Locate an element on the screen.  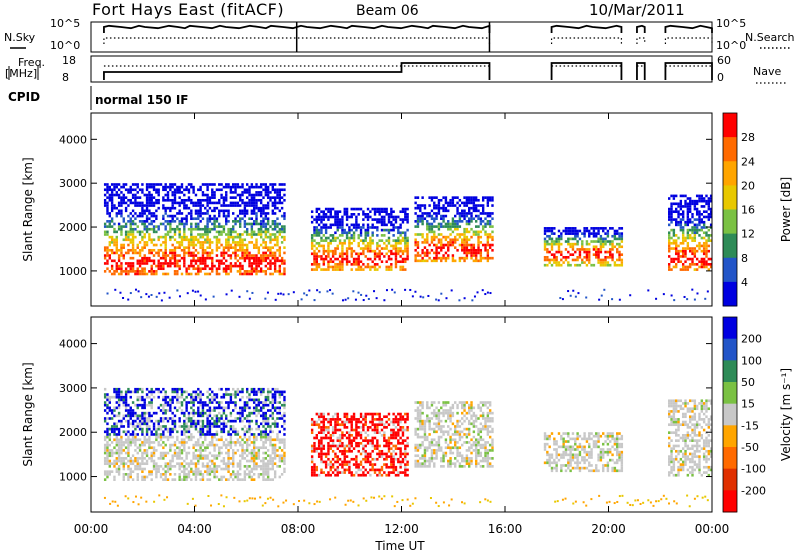
nave-tick-low: 0 is located at coordinates (720, 77).